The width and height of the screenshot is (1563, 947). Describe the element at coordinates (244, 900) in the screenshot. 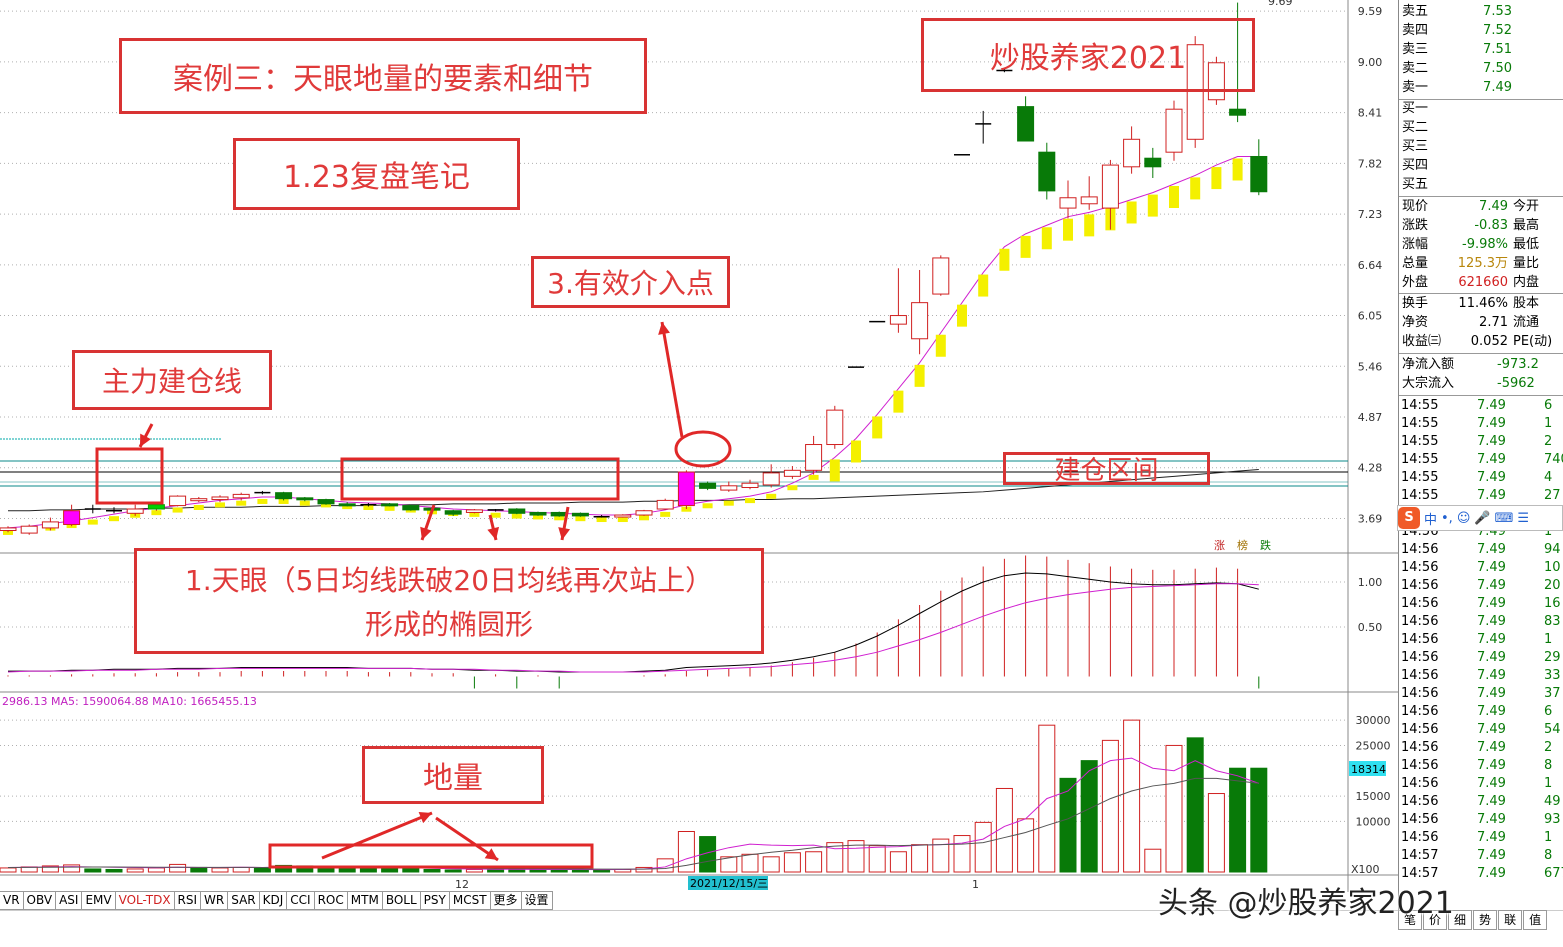

I see `indicator-tab-sar: SAR` at that location.